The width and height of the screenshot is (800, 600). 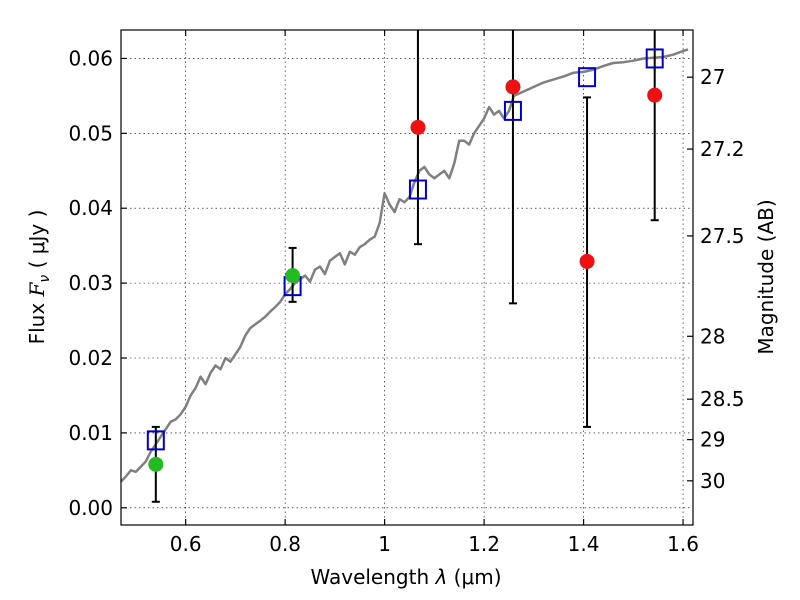 I want to click on y2-tick-label: 27, so click(x=712, y=77).